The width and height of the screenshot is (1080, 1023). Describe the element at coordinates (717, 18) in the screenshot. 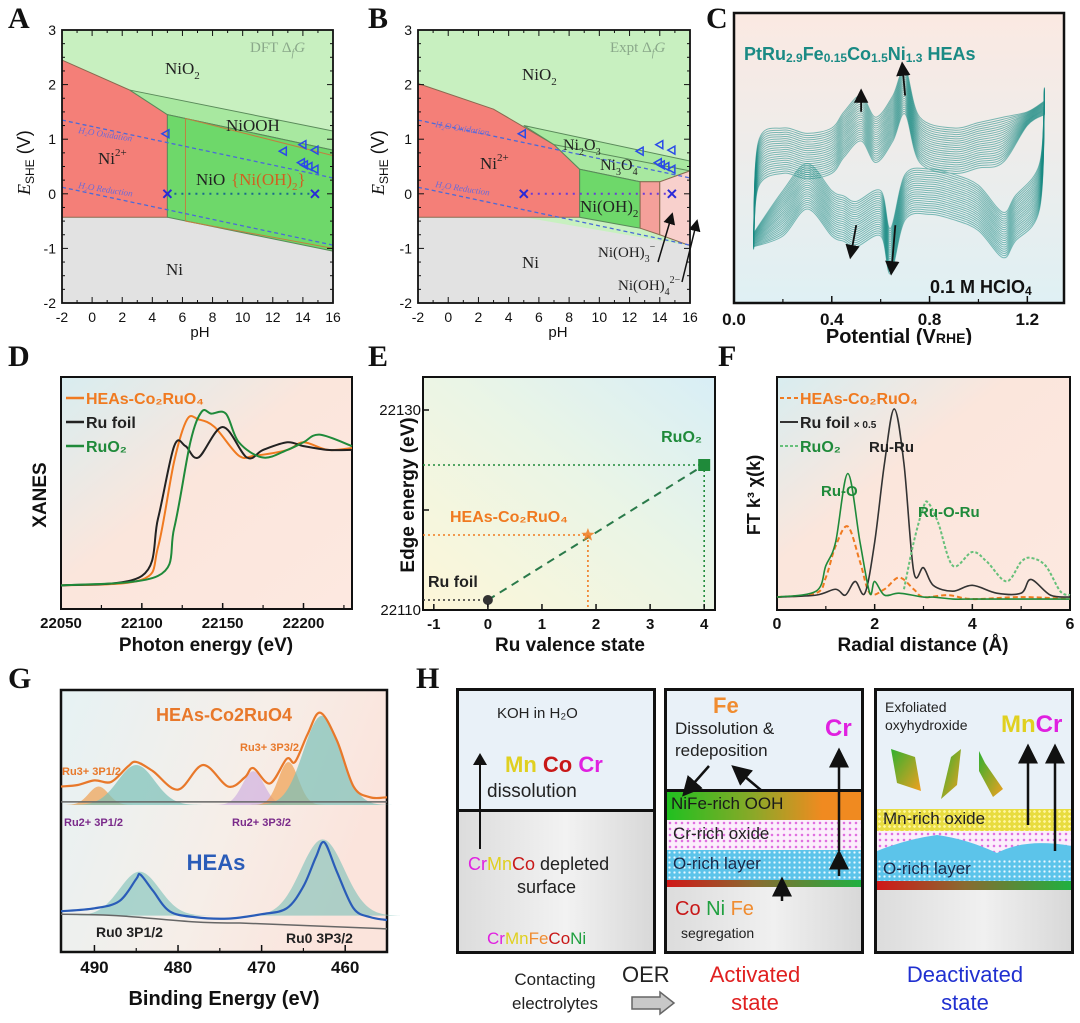

I see `panel-letter-c: C` at that location.